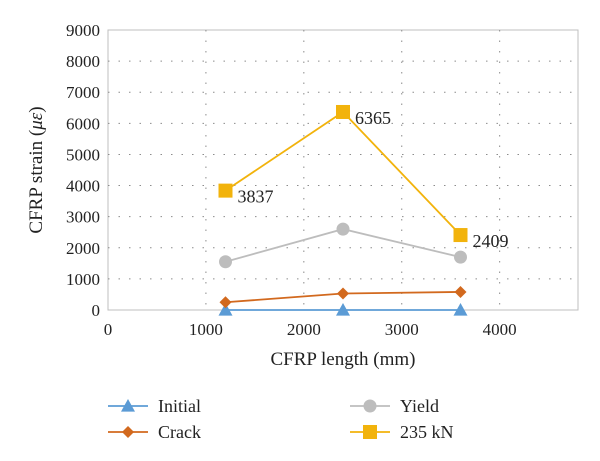 Image resolution: width=600 pixels, height=461 pixels. I want to click on x-tick-label: 4000, so click(500, 329).